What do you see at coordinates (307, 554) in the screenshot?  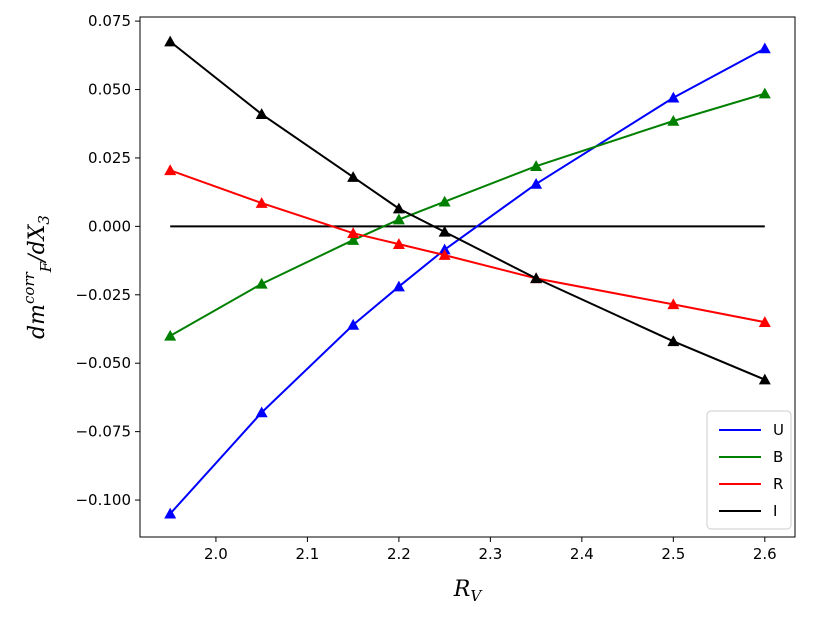 I see `x-tick-label: 2.1` at bounding box center [307, 554].